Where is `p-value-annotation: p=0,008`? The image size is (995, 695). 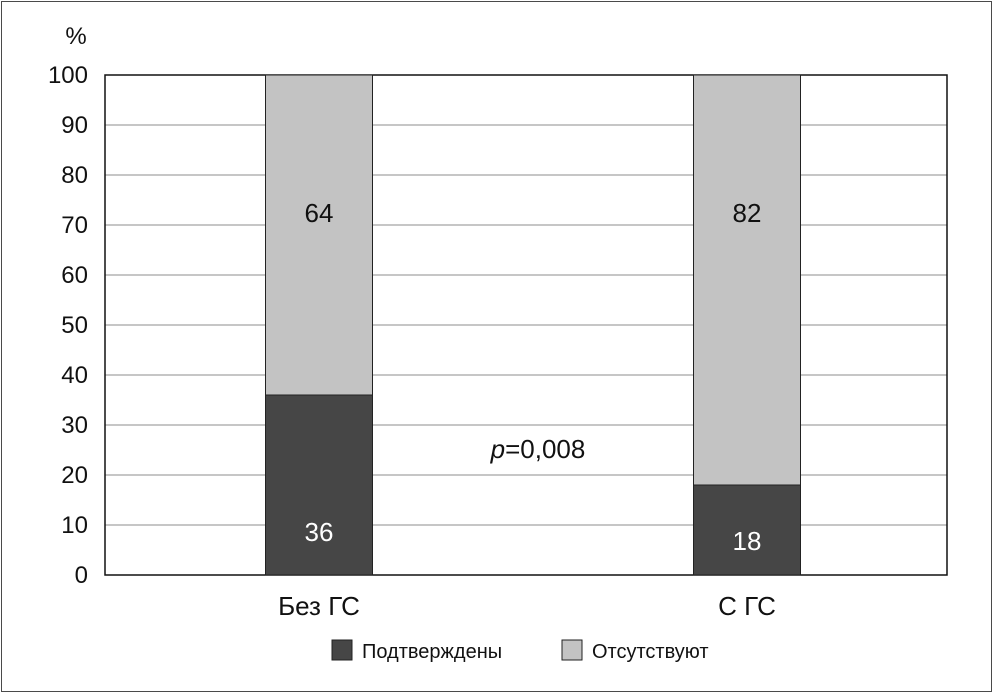 p-value-annotation: p=0,008 is located at coordinates (538, 449).